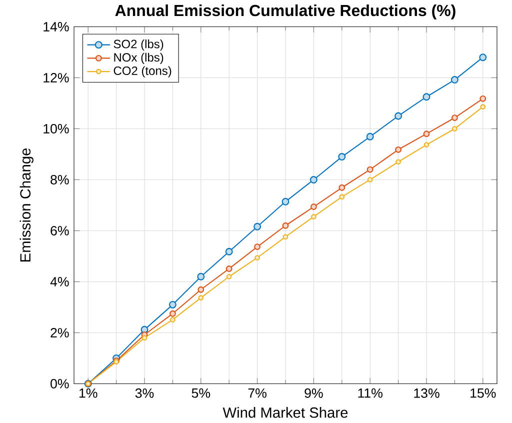 The width and height of the screenshot is (512, 423). Describe the element at coordinates (88, 393) in the screenshot. I see `x-tick-label: 1%` at that location.